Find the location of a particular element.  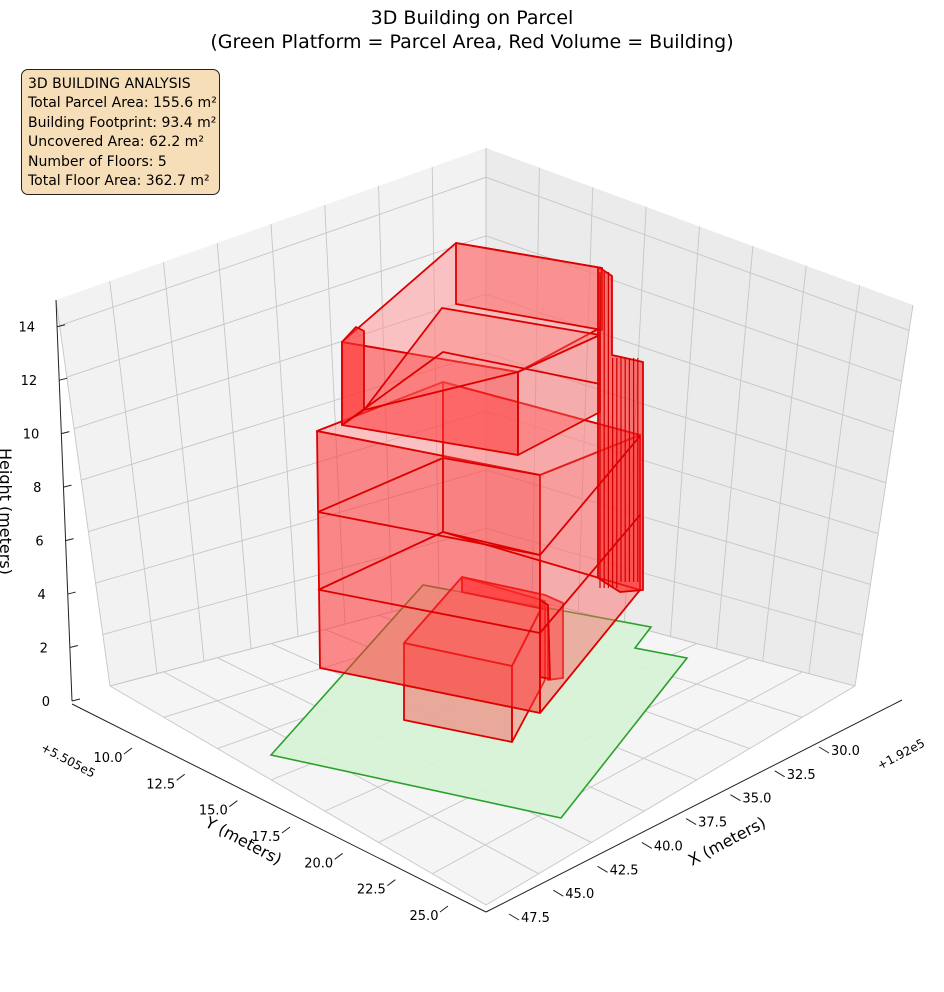

info-floors: Number of Floors: 5 is located at coordinates (97, 161).